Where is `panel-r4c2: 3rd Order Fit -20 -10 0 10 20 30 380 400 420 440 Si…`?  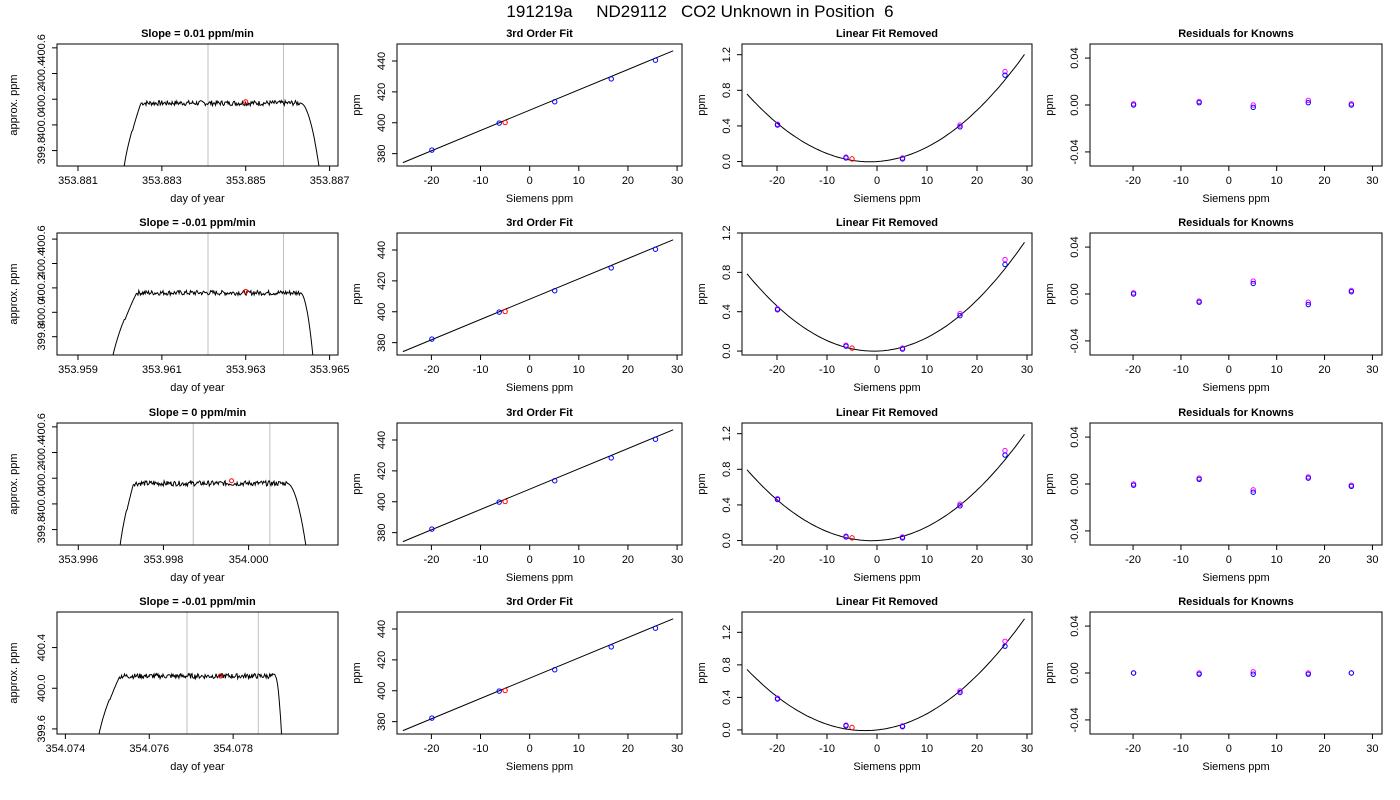
panel-r4c2: 3rd Order Fit -20 -10 0 10 20 30 380 400 420 440 Si… is located at coordinates (517, 684).